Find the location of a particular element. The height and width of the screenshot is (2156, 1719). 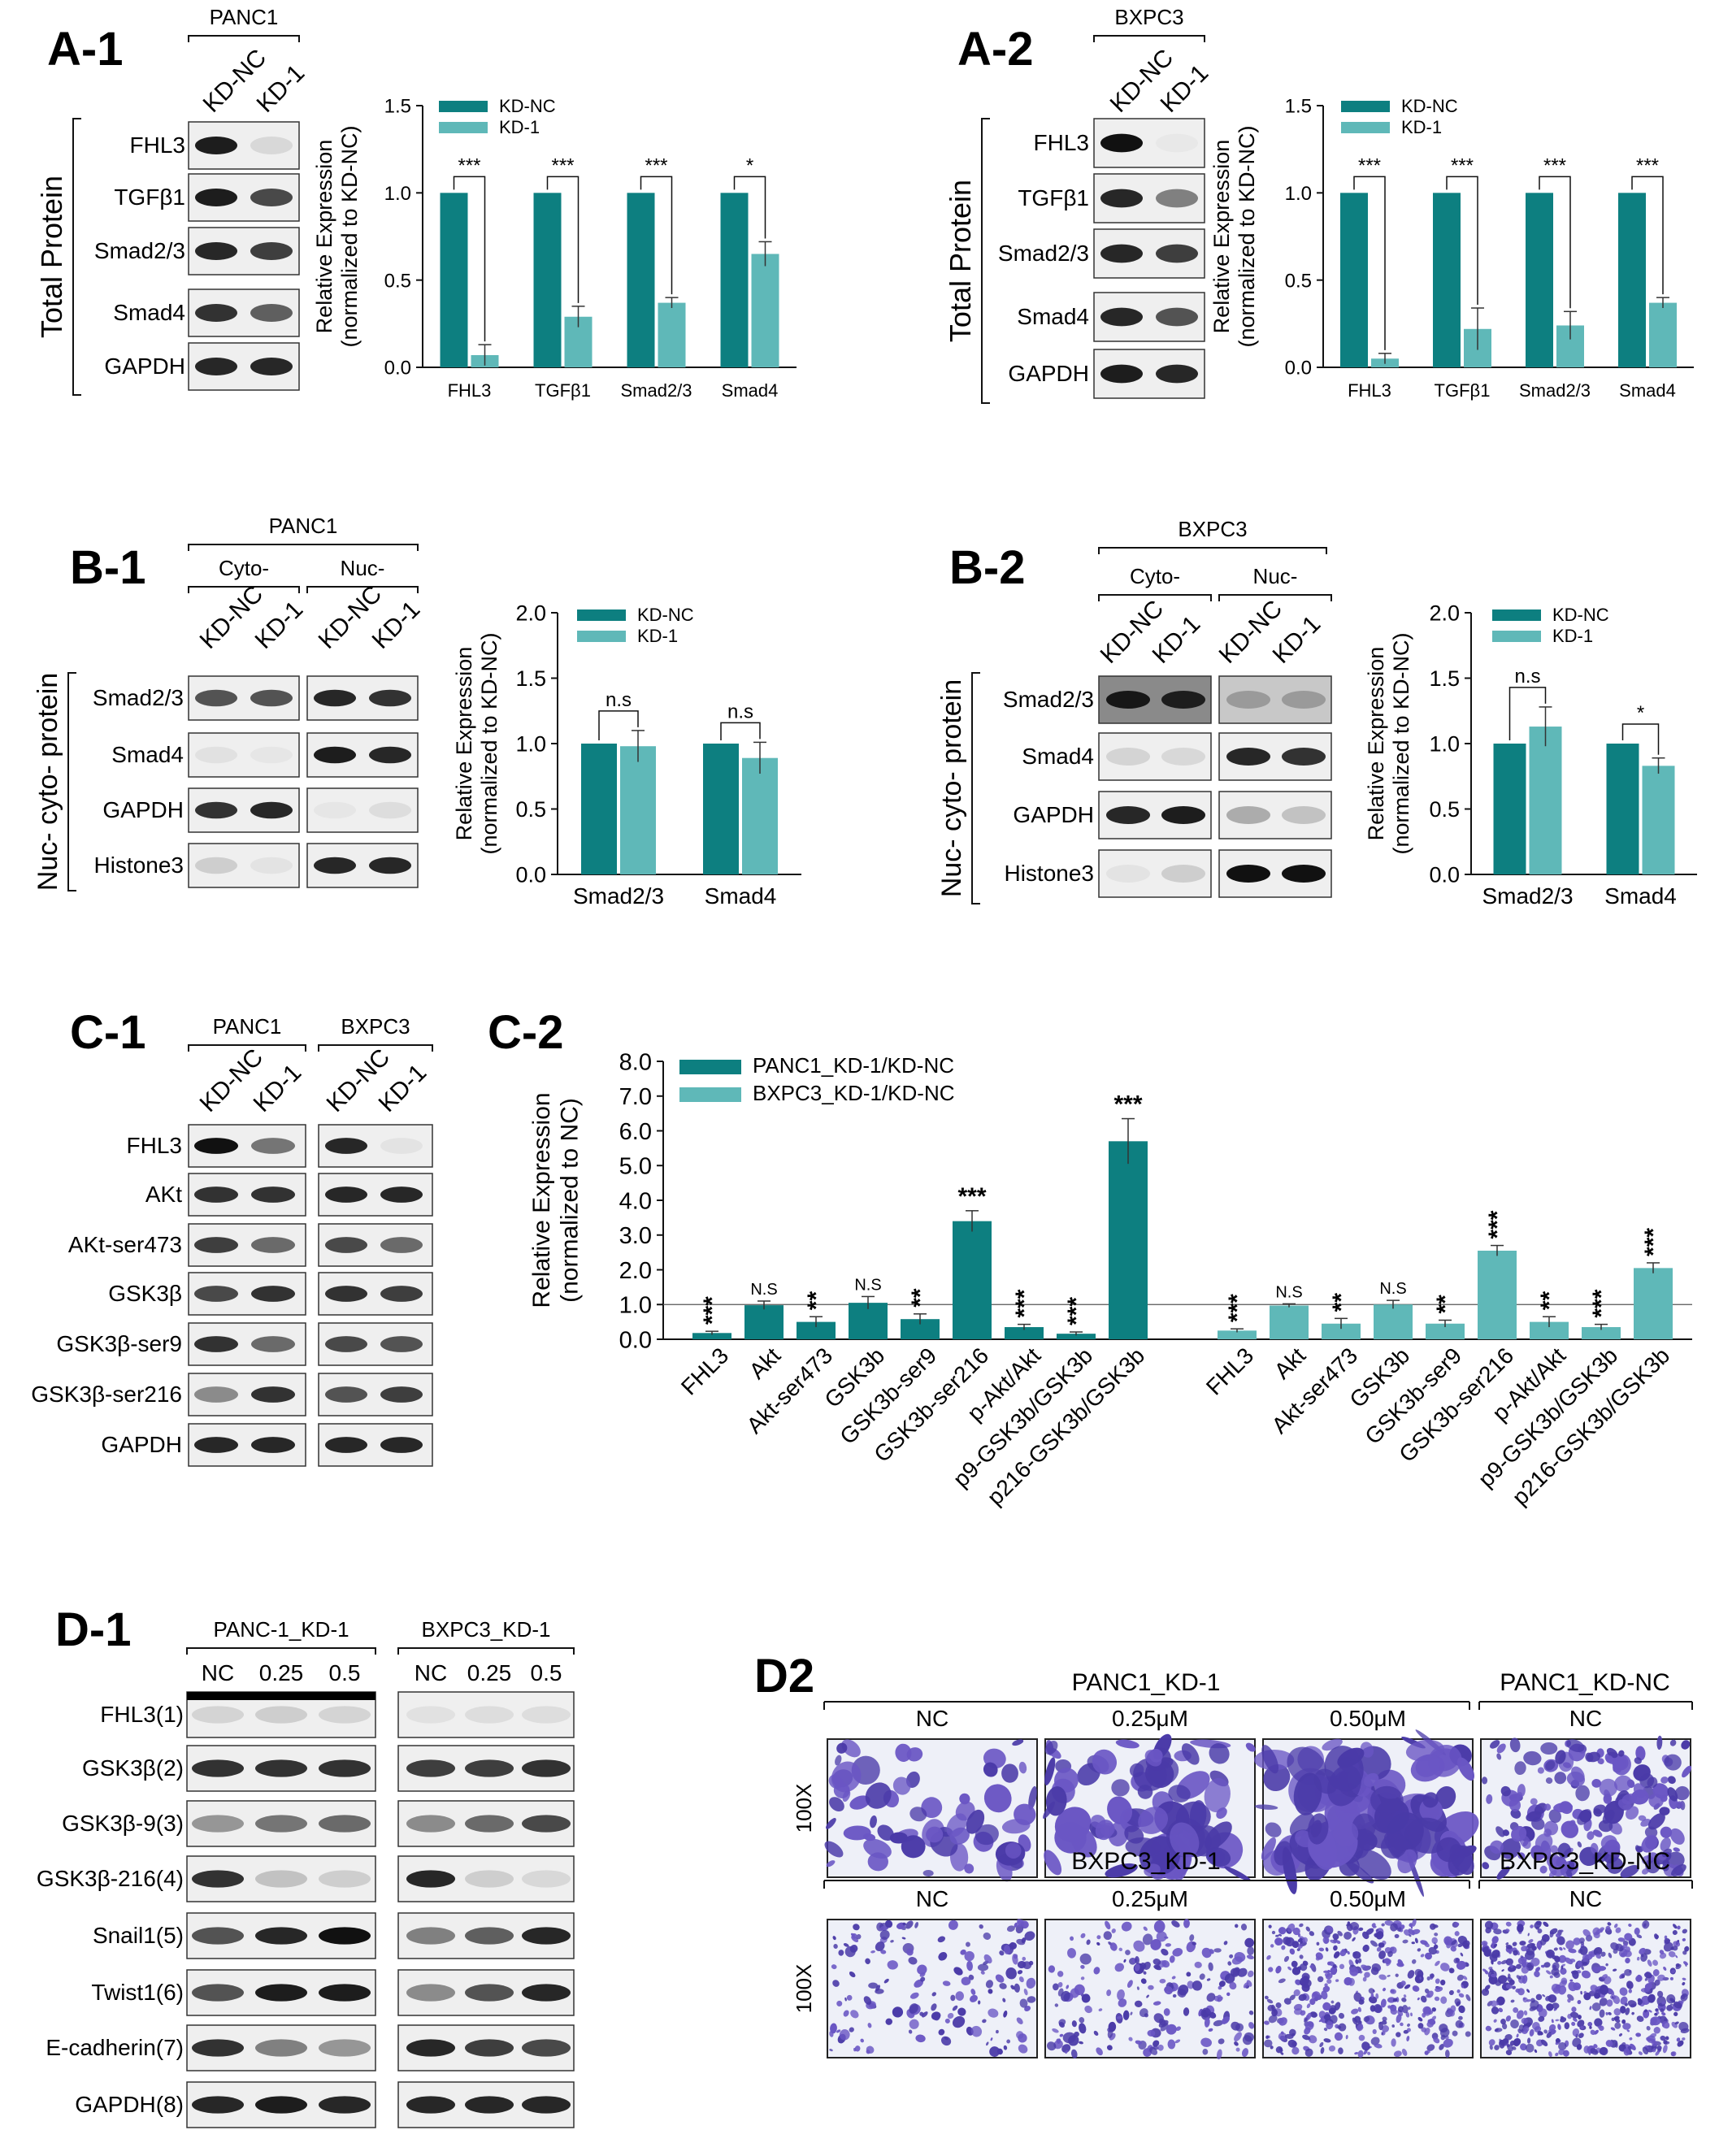

A1-ylabel-2: (normalized to KD-NC) is located at coordinates (349, 236).